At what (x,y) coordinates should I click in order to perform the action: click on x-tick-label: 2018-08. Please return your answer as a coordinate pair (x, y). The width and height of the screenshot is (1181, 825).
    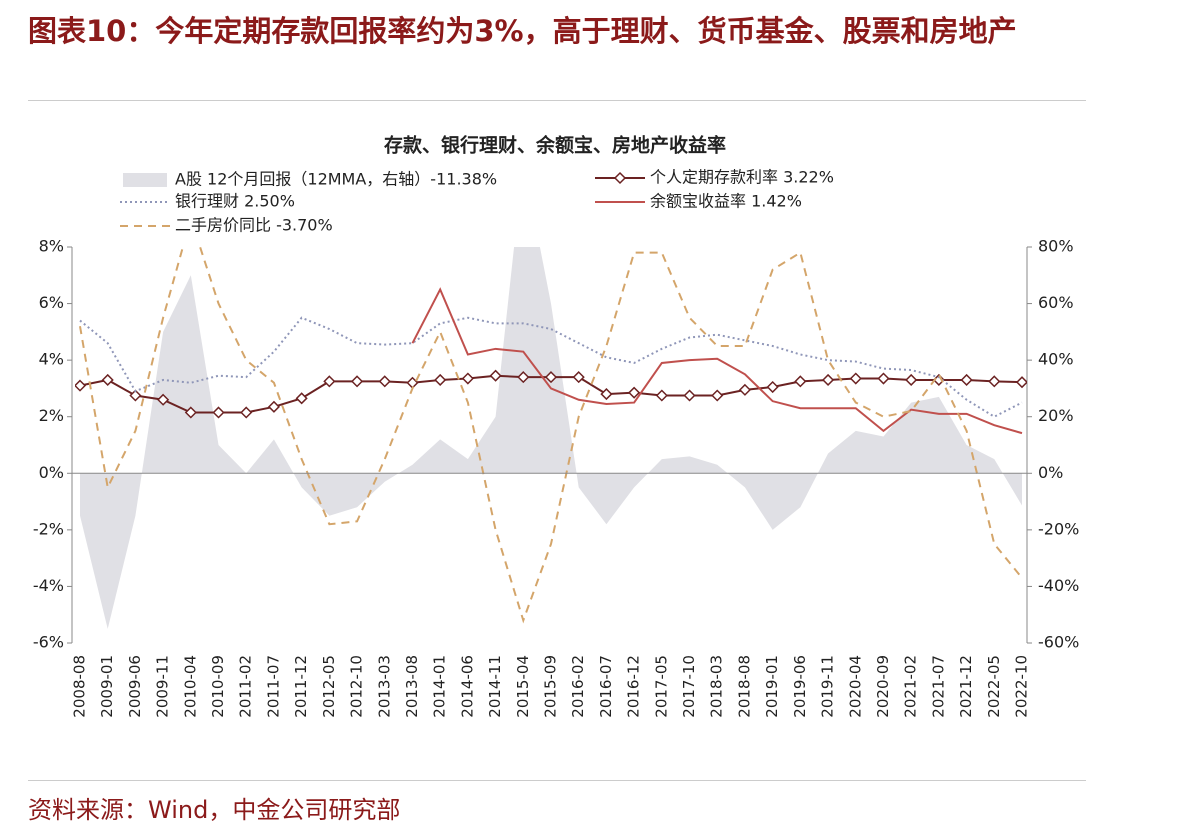
    Looking at the image, I should click on (744, 686).